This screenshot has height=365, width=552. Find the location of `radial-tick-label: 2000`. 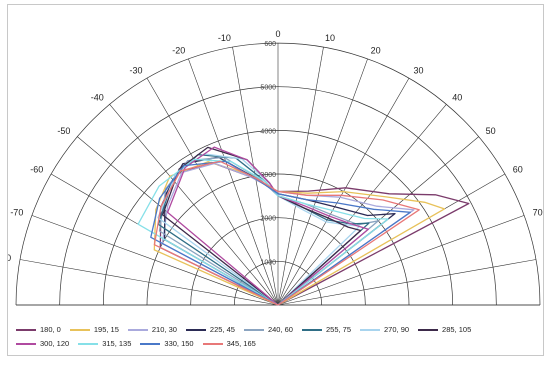

radial-tick-label: 2000 is located at coordinates (268, 219).